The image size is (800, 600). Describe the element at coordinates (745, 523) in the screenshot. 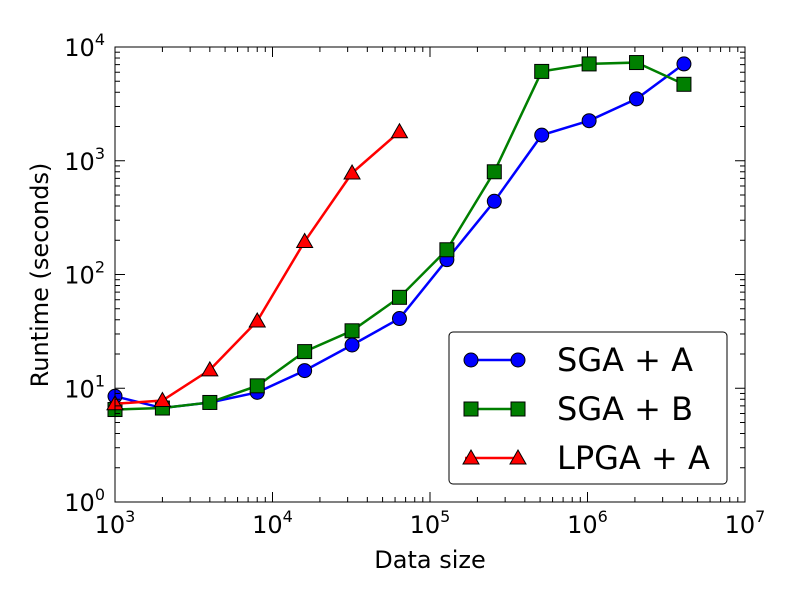

I see `x-tick-label: 10⁷` at that location.